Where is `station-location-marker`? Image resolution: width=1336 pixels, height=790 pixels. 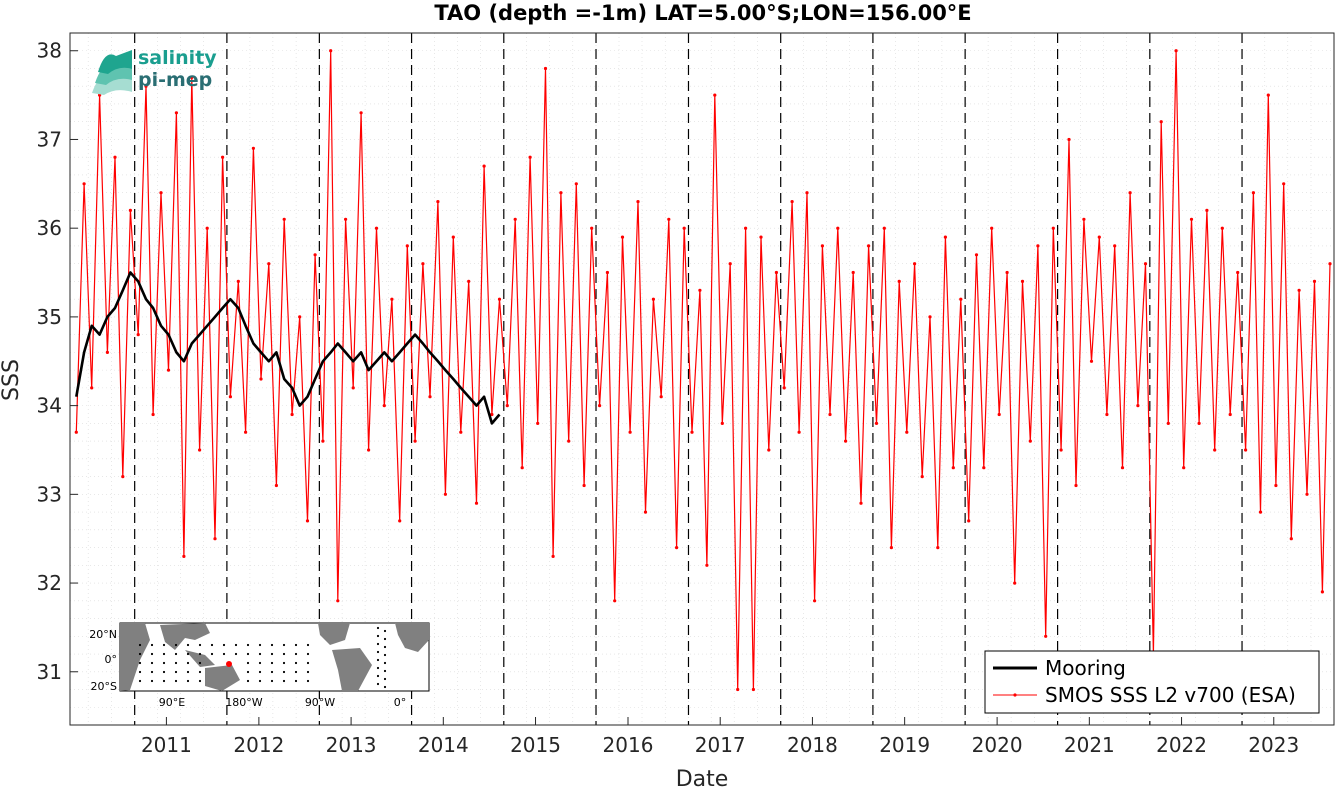 station-location-marker is located at coordinates (229, 664).